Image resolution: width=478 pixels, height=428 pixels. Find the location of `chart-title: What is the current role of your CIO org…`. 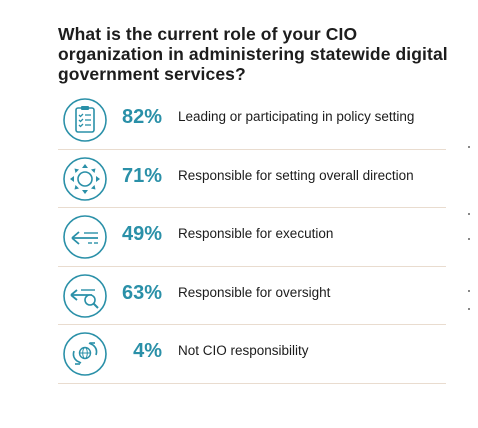

chart-title: What is the current role of your CIO org… is located at coordinates (253, 54).